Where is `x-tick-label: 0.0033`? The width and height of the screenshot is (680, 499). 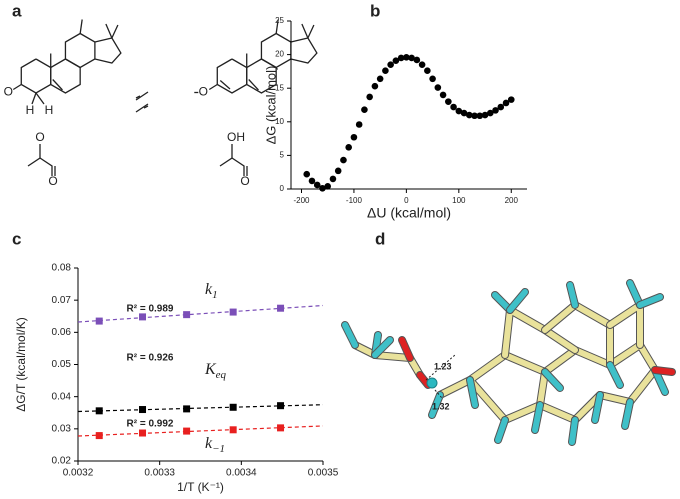 x-tick-label: 0.0033 is located at coordinates (159, 473).